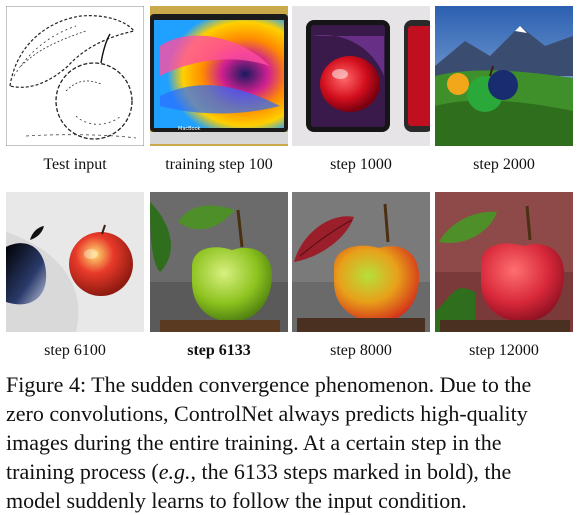 This screenshot has height=515, width=579. I want to click on sketch-apple-image, so click(75, 76).